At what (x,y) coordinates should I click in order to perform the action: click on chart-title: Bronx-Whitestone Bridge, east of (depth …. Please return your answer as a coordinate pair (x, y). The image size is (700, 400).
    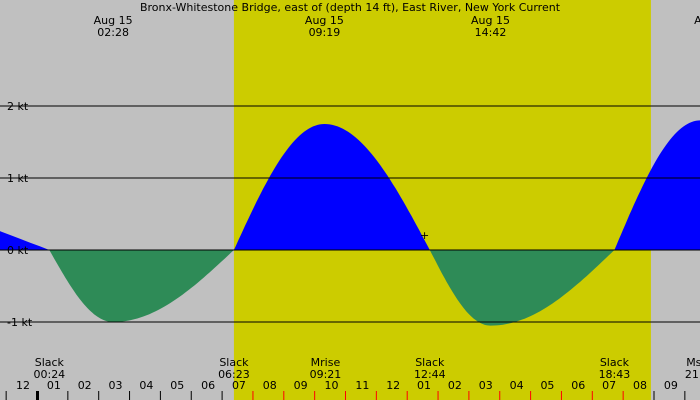
    Looking at the image, I should click on (350, 7).